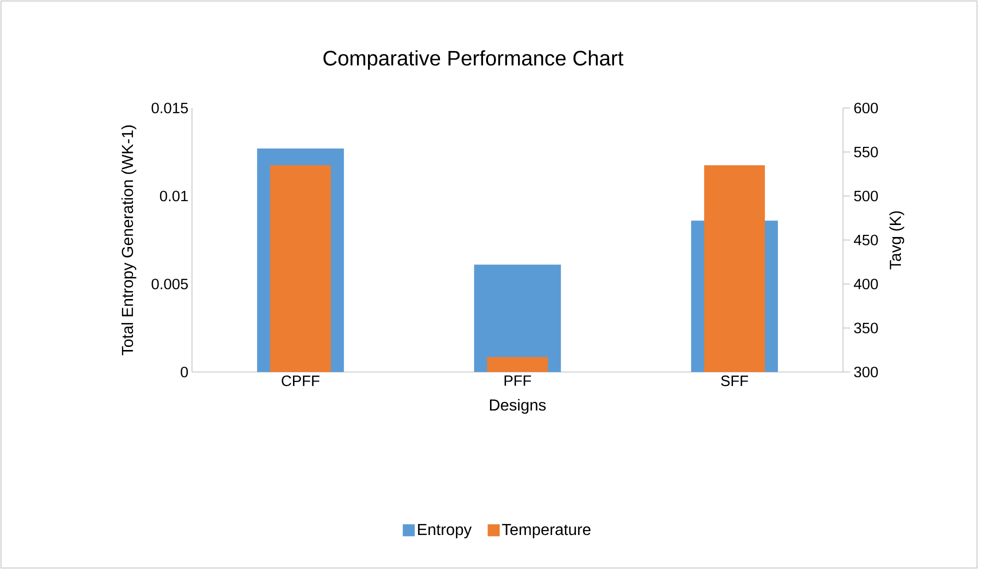 The image size is (989, 579). Describe the element at coordinates (184, 372) in the screenshot. I see `y-tick-label: 0` at that location.